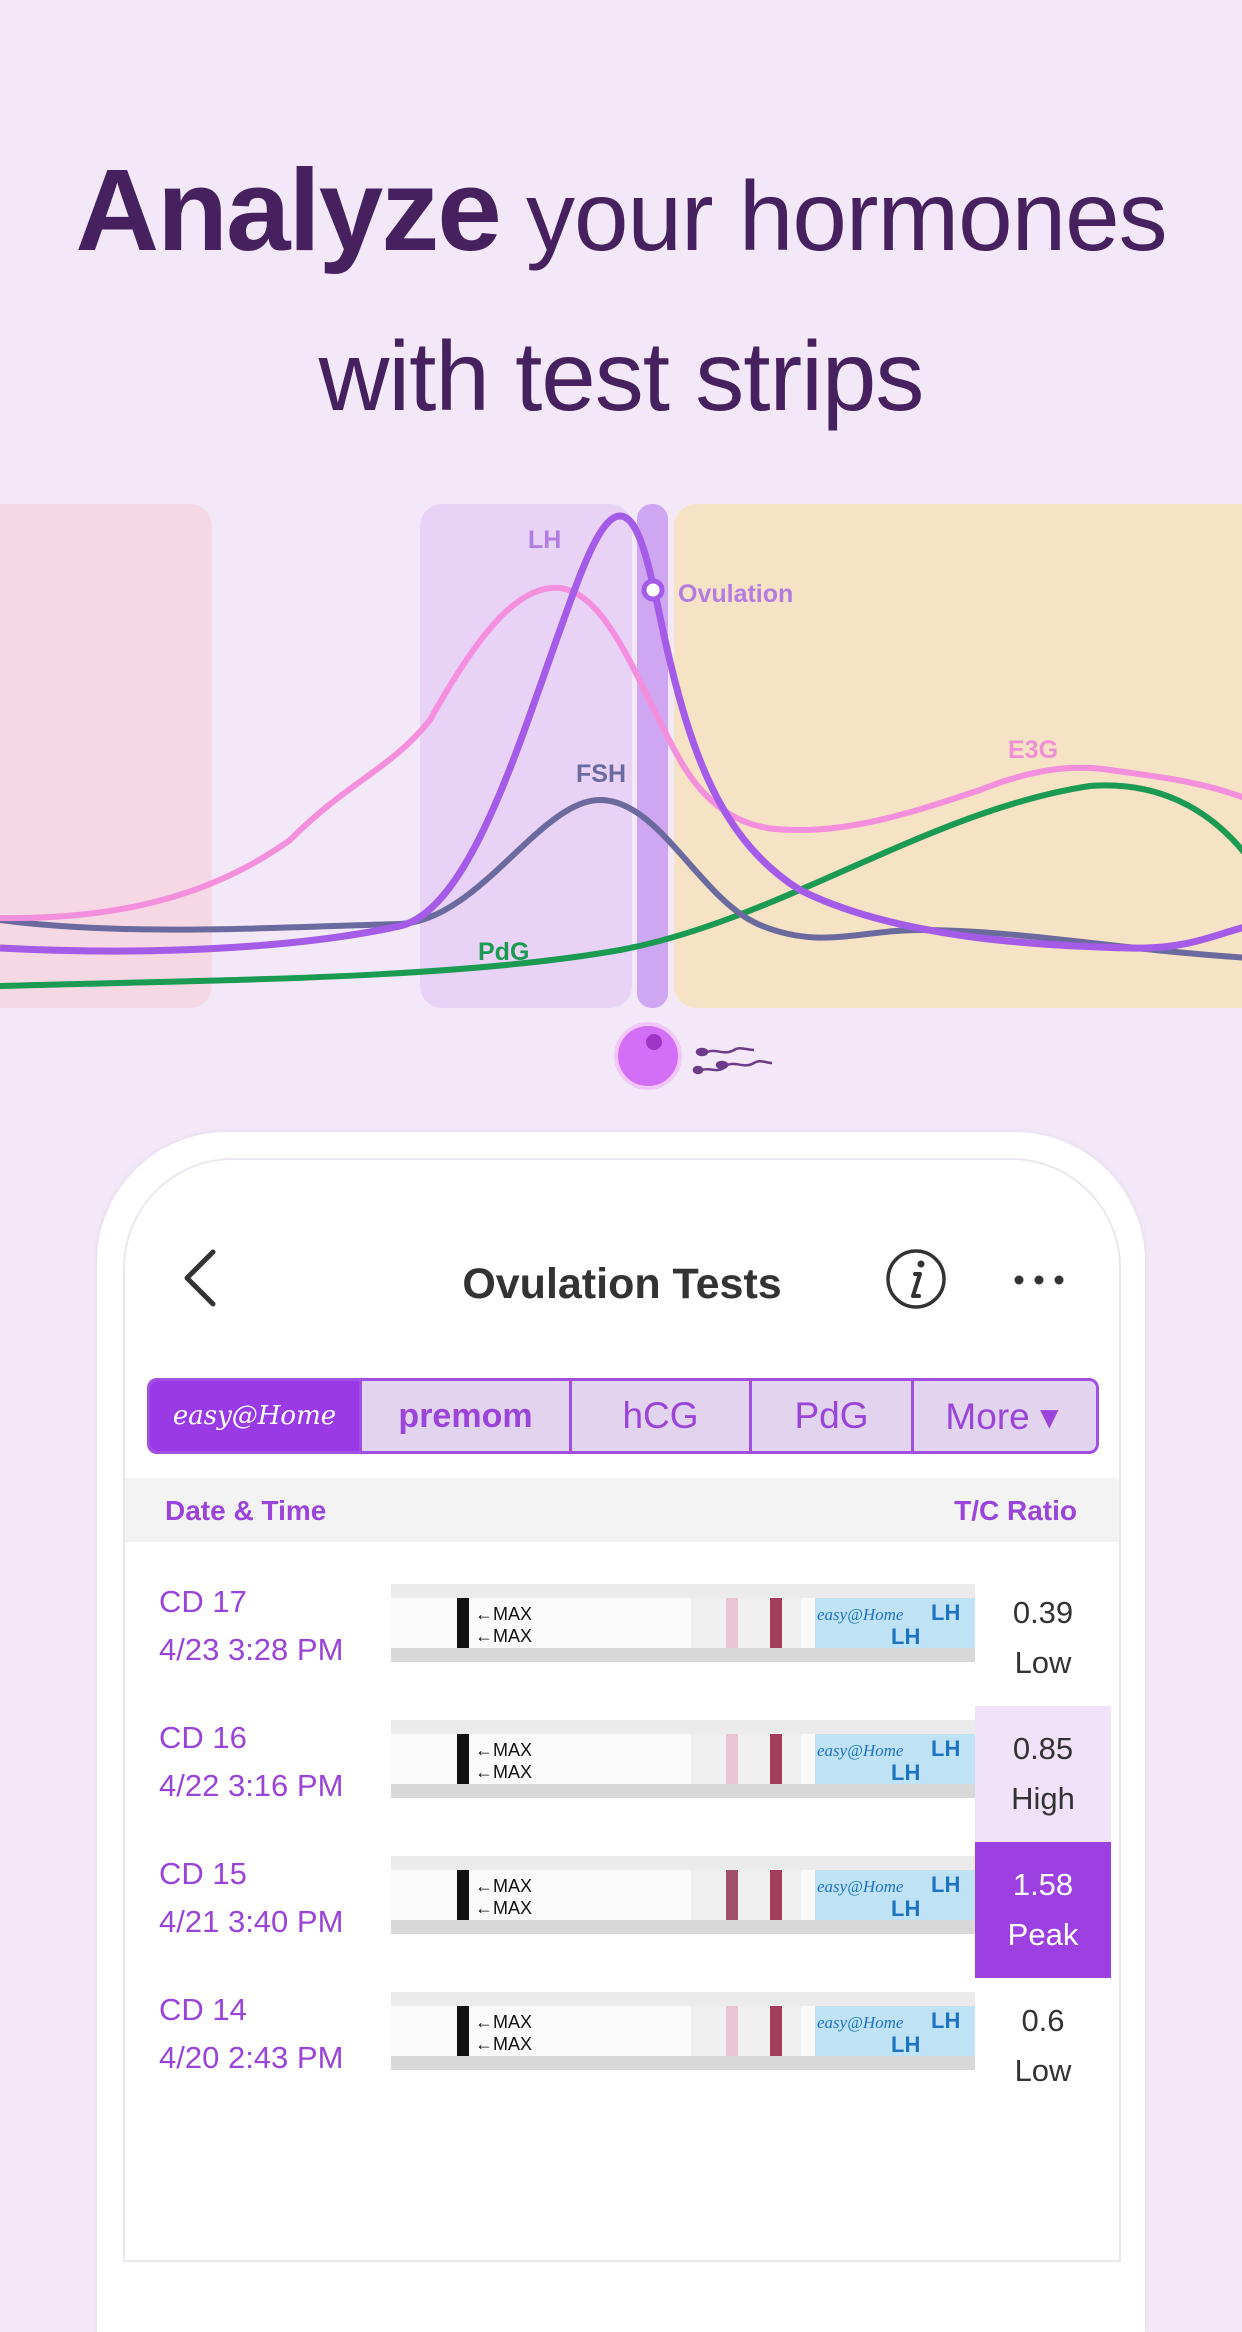 The image size is (1242, 2332). I want to click on sperm-icon, so click(732, 1060).